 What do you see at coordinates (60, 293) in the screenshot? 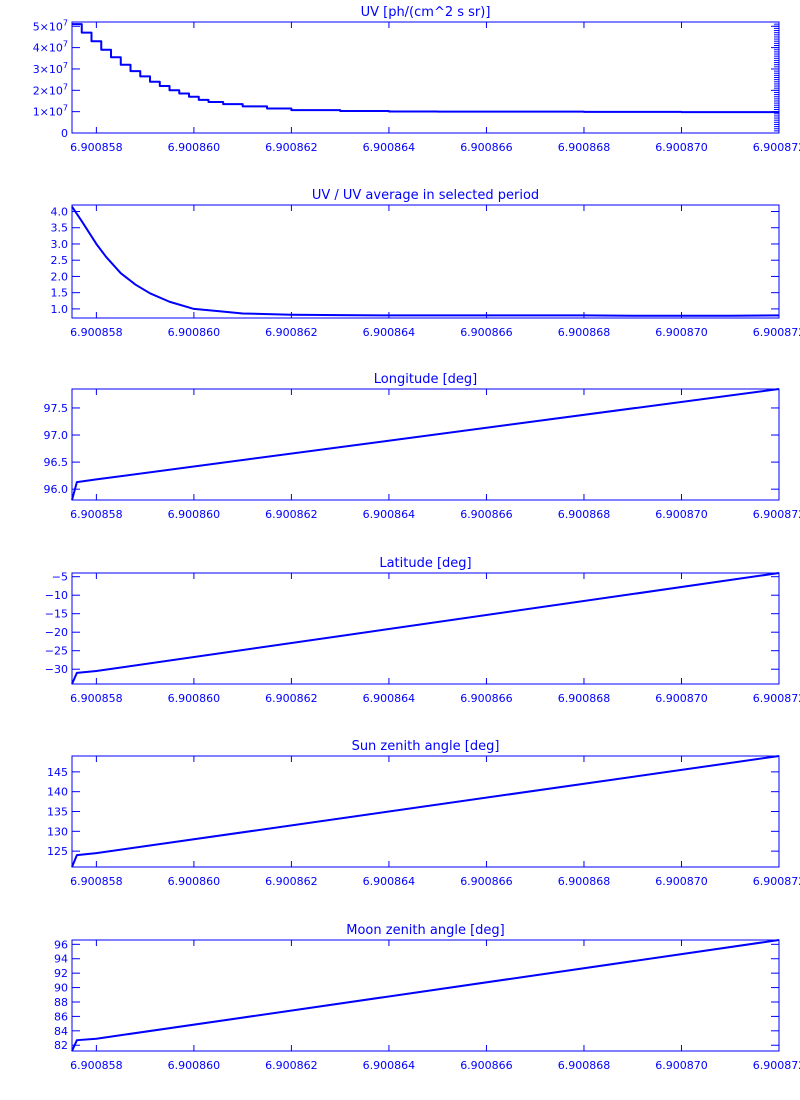
I see `y-tick-label: 1.5` at bounding box center [60, 293].